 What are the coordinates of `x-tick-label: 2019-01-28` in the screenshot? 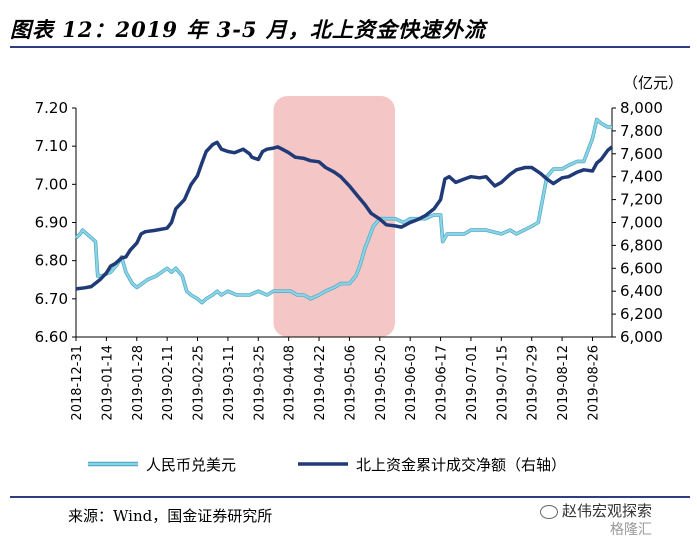 It's located at (138, 383).